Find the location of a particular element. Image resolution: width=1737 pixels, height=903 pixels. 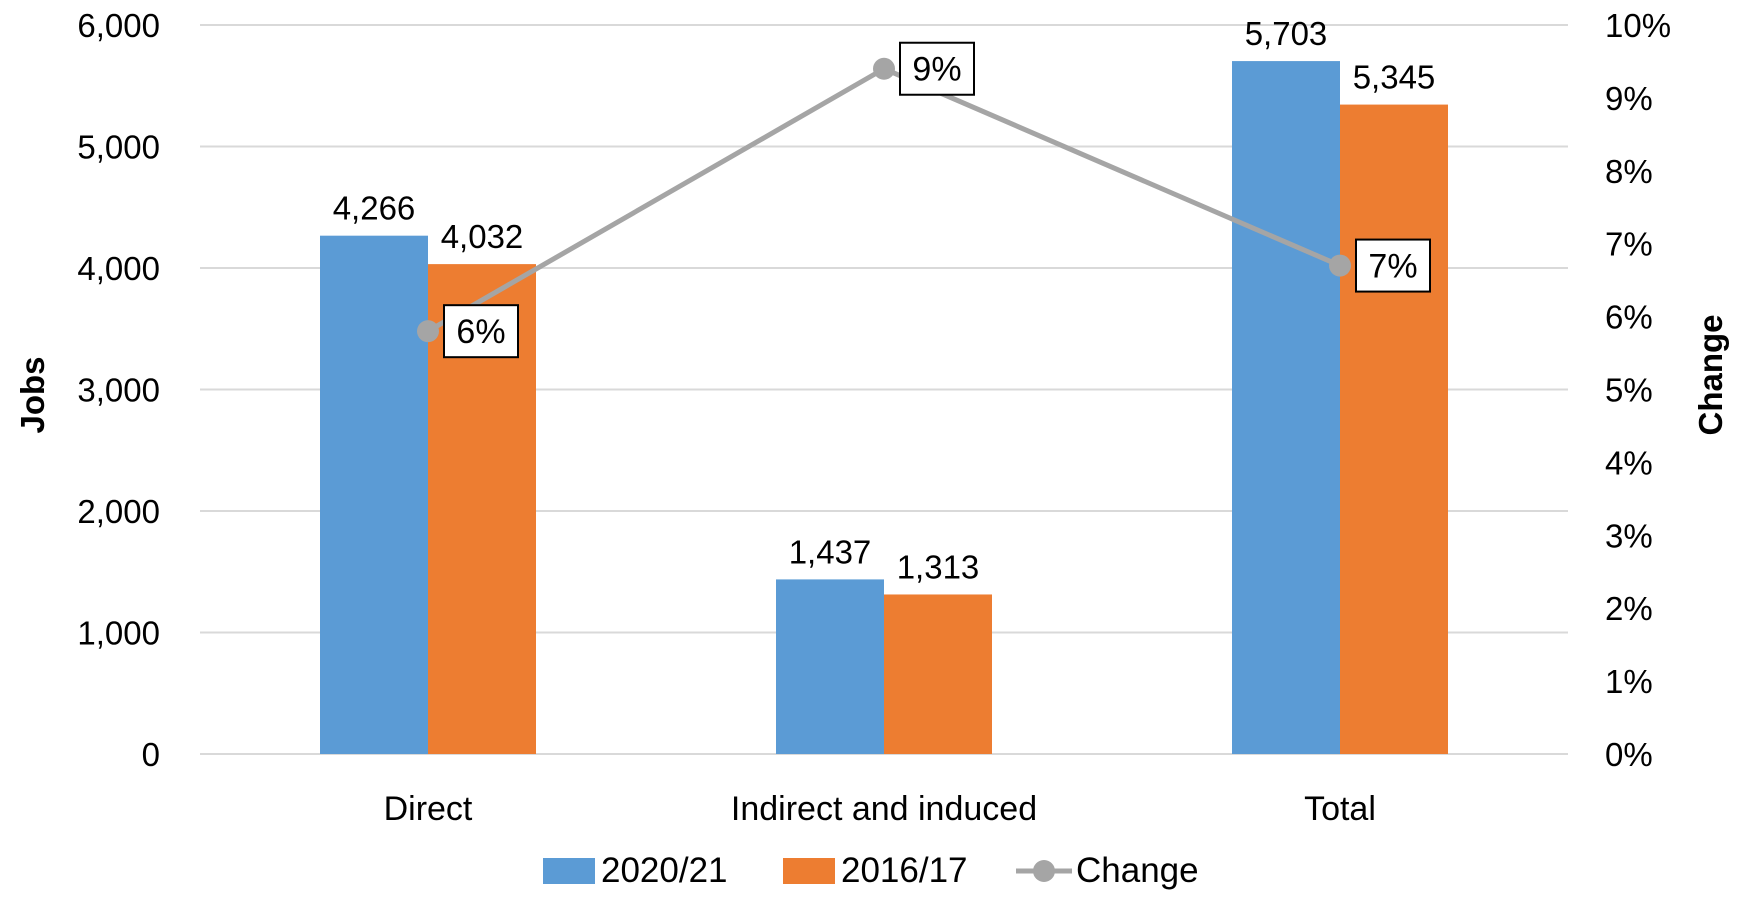

bar-value-label: 1,437 is located at coordinates (830, 551).